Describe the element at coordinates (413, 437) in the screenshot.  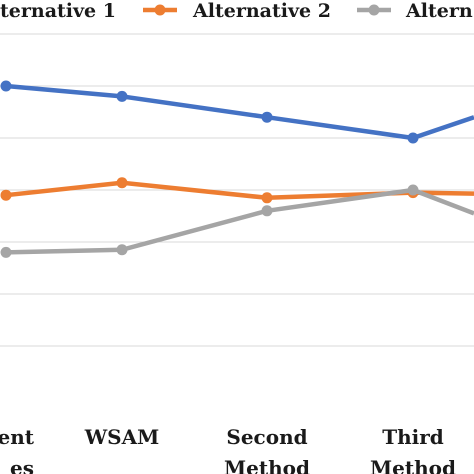
I see `x-tick-label: Third` at that location.